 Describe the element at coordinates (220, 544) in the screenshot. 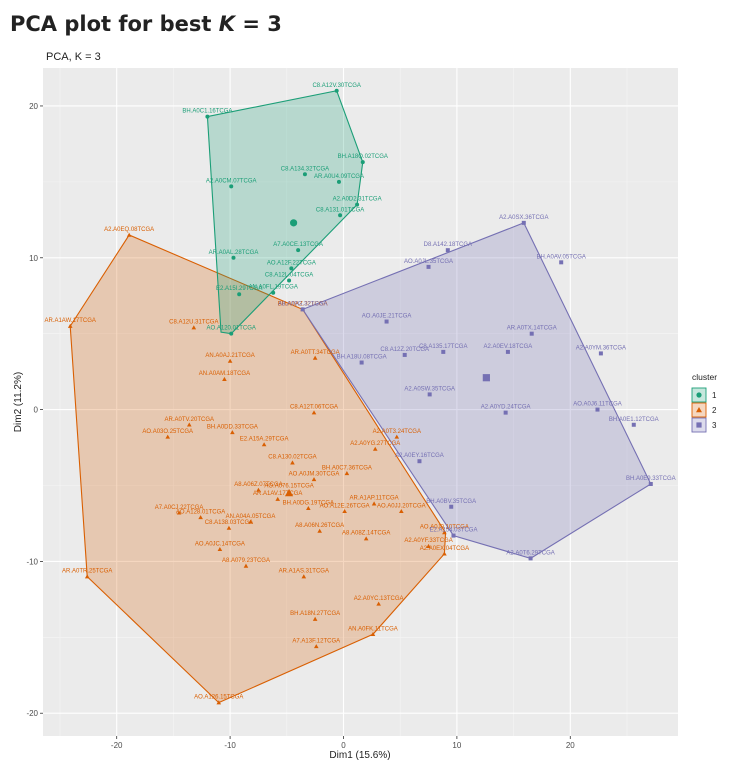

I see `point-label: AO.A0JC.14TCGA` at that location.